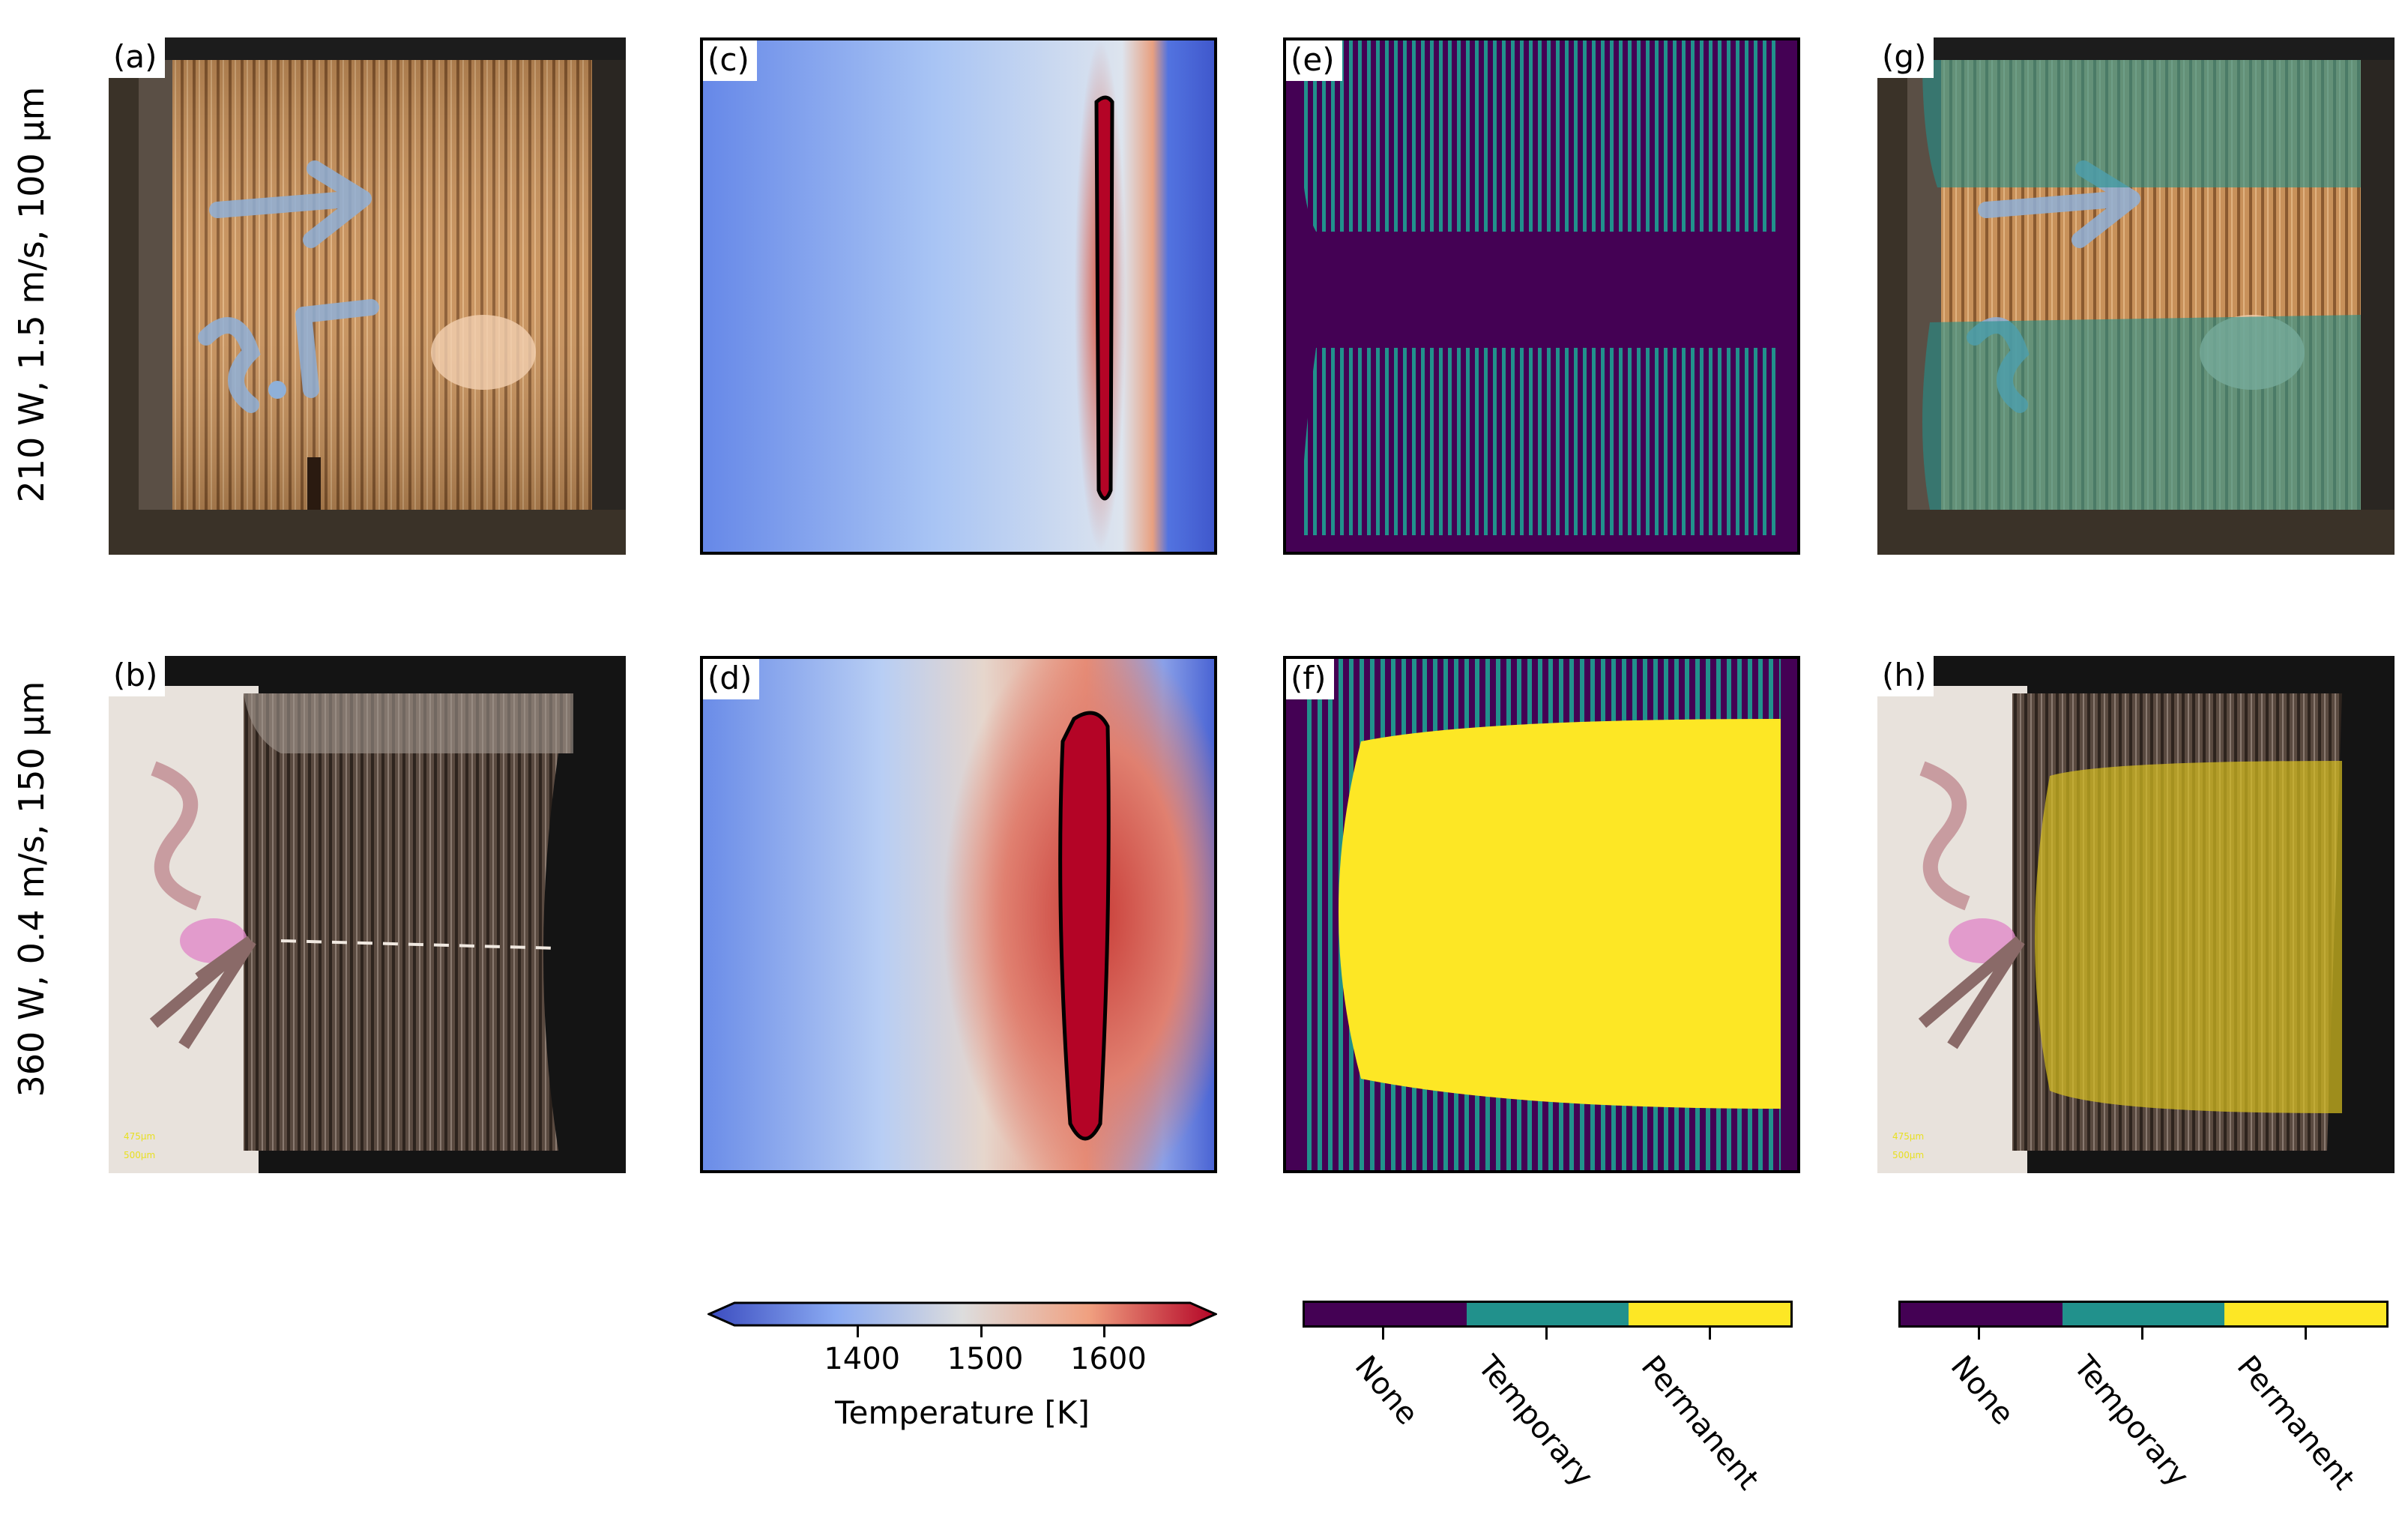 The height and width of the screenshot is (1524, 2408). I want to click on panel-f-melt-map: (f), so click(1541, 915).